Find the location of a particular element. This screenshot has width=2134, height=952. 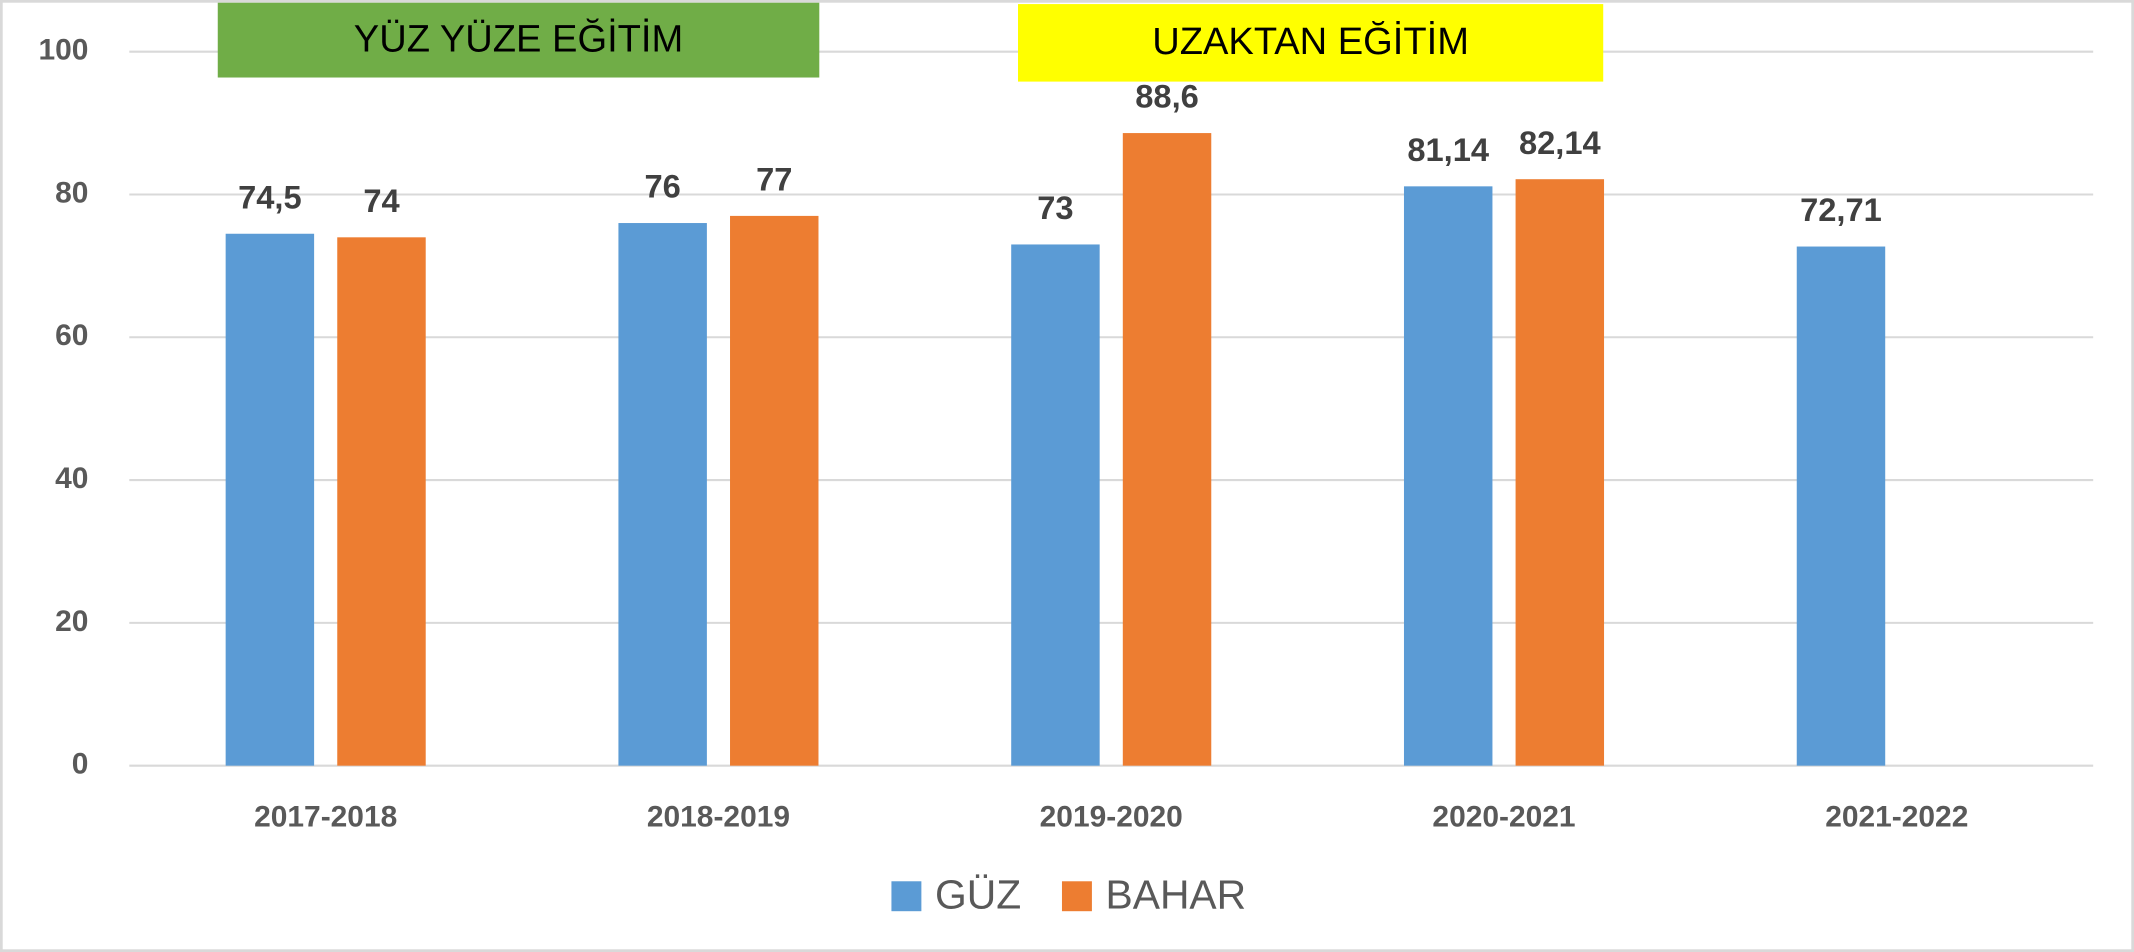

annotation-text: UZAKTAN EĞİTİM is located at coordinates (1310, 41).